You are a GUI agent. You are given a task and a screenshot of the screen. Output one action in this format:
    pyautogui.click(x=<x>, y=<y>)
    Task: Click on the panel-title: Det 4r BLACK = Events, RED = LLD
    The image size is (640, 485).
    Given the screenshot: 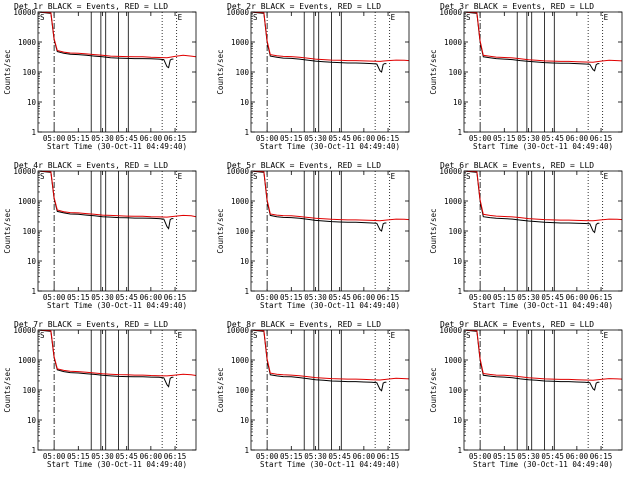 What is the action you would take?
    pyautogui.click(x=91, y=165)
    